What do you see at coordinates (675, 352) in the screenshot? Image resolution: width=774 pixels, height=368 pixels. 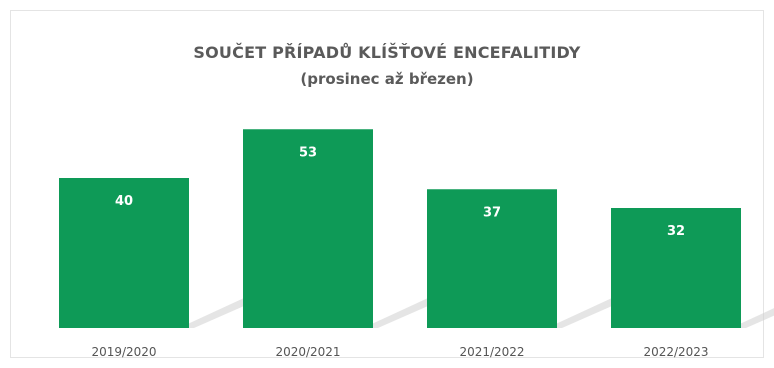 I see `x-tick-label: 2022/2023` at bounding box center [675, 352].